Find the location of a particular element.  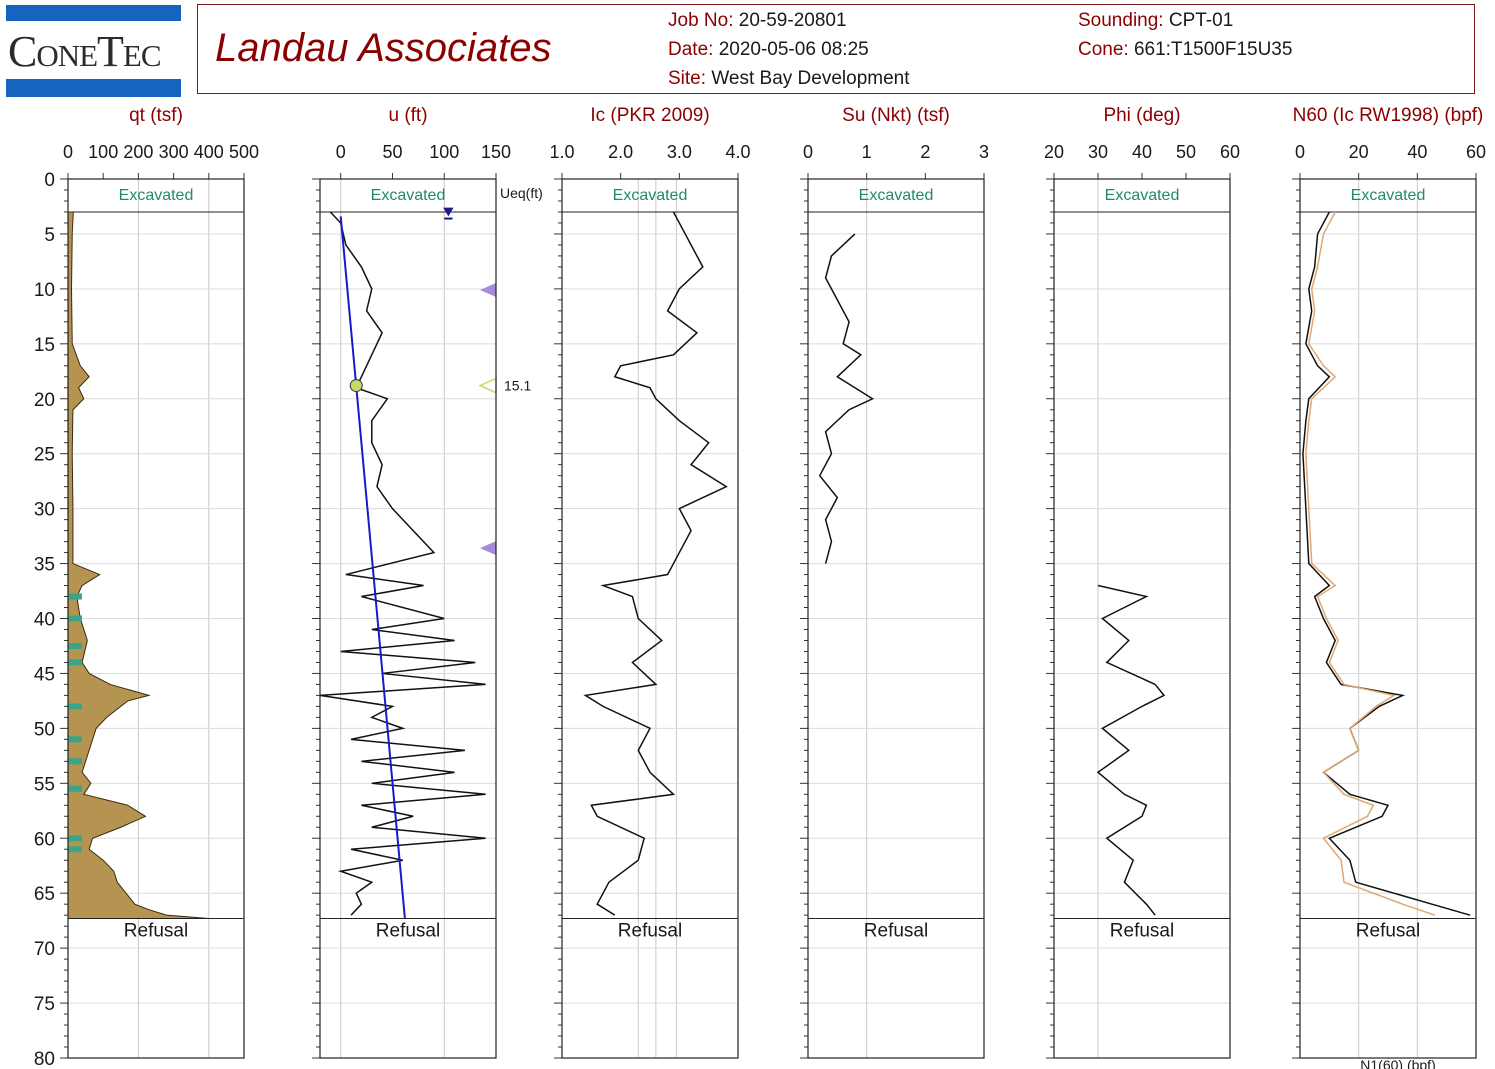

conetec-logo: ConeTec is located at coordinates (85, 51).